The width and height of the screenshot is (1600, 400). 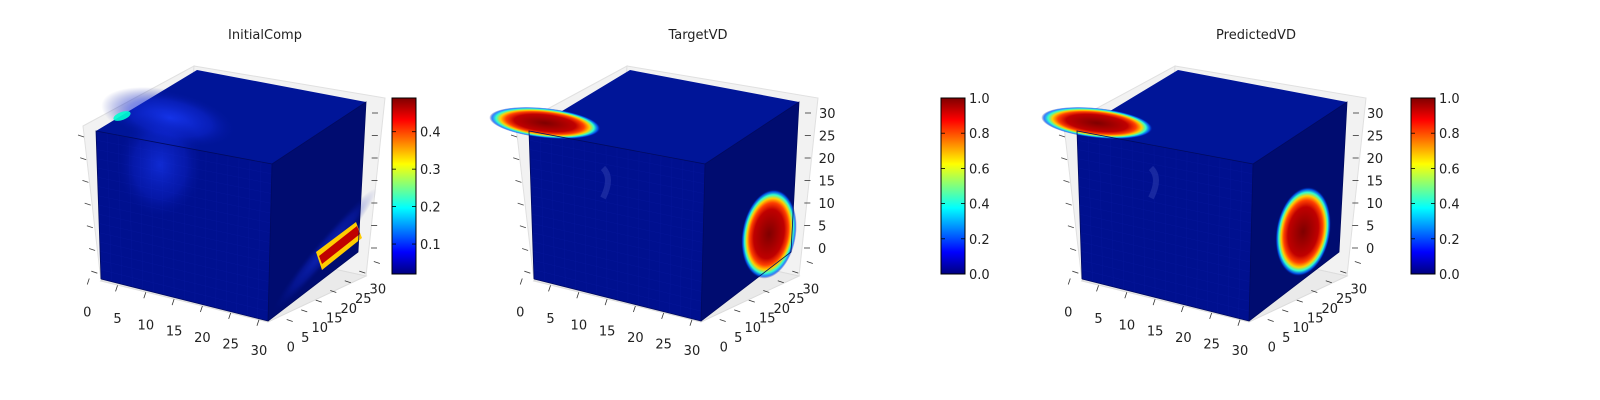 I want to click on z-tick-label: 5, so click(x=822, y=227).